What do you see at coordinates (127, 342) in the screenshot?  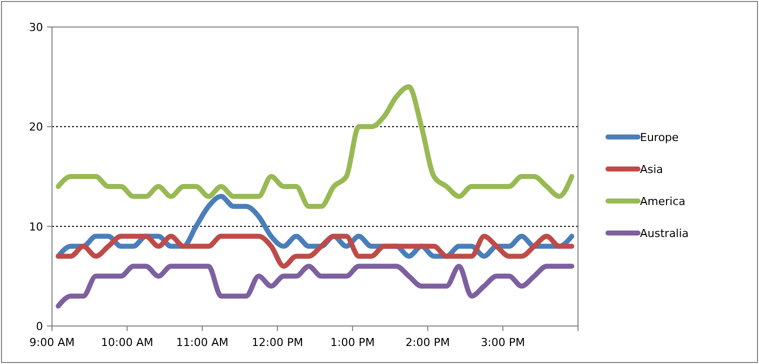 I see `x-tick-label: 10:00 AM` at bounding box center [127, 342].